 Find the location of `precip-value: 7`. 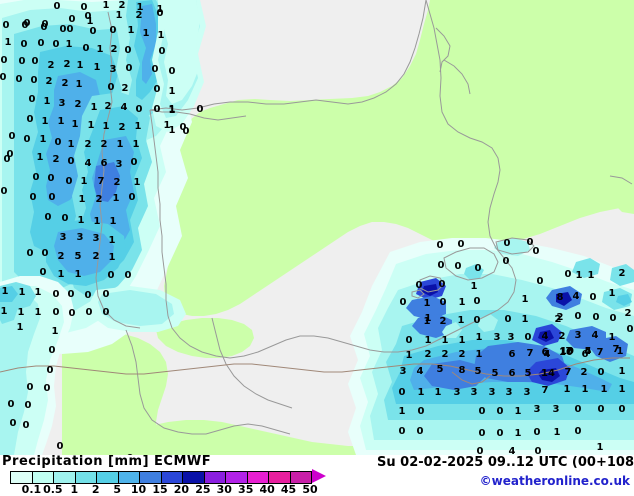

precip-value: 7 is located at coordinates (568, 372).